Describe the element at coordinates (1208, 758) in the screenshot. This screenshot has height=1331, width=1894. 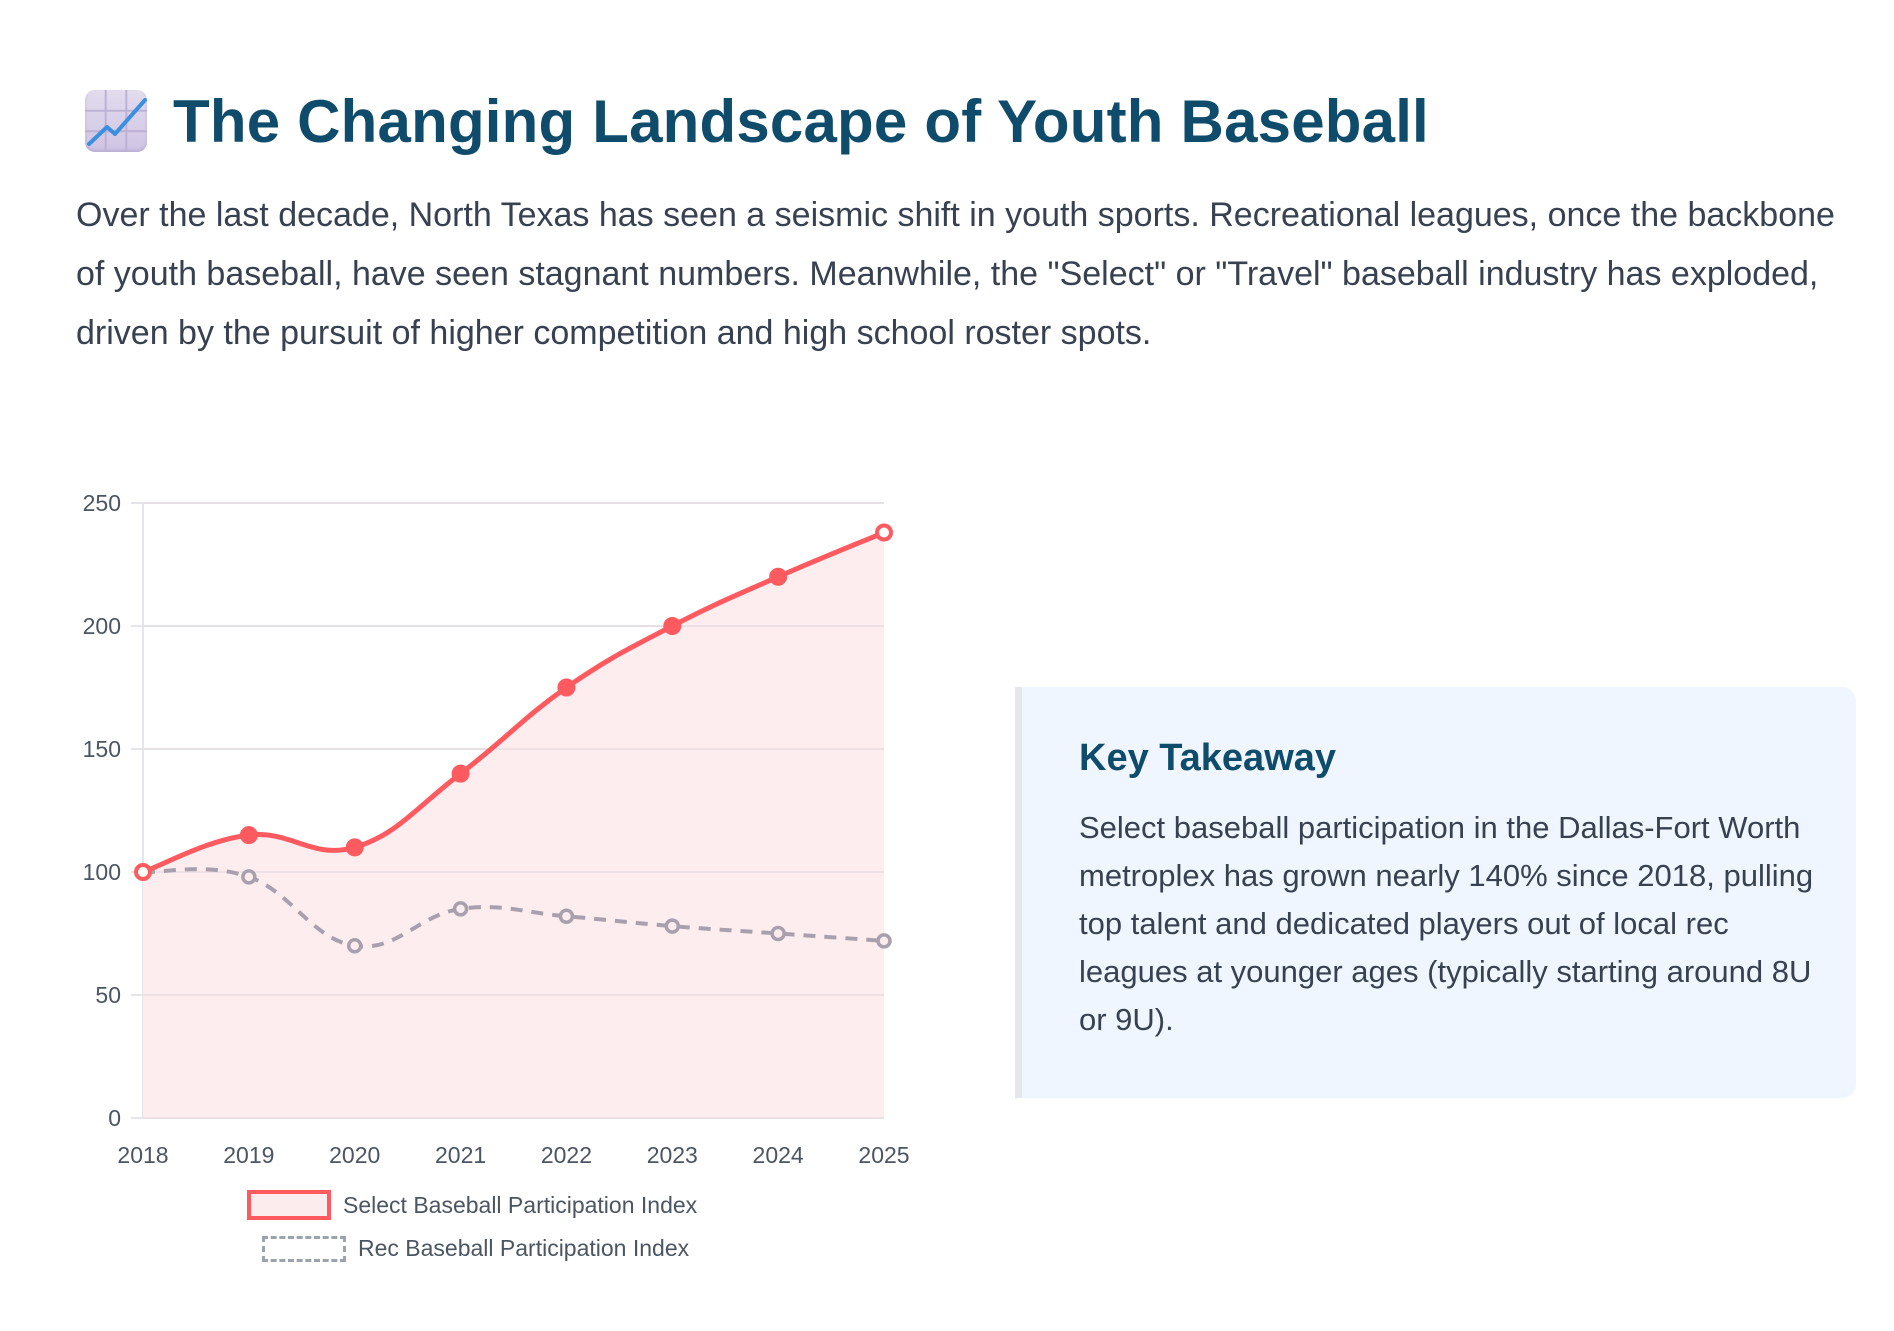
I see `key-takeaway-title: Key Takeaway` at that location.